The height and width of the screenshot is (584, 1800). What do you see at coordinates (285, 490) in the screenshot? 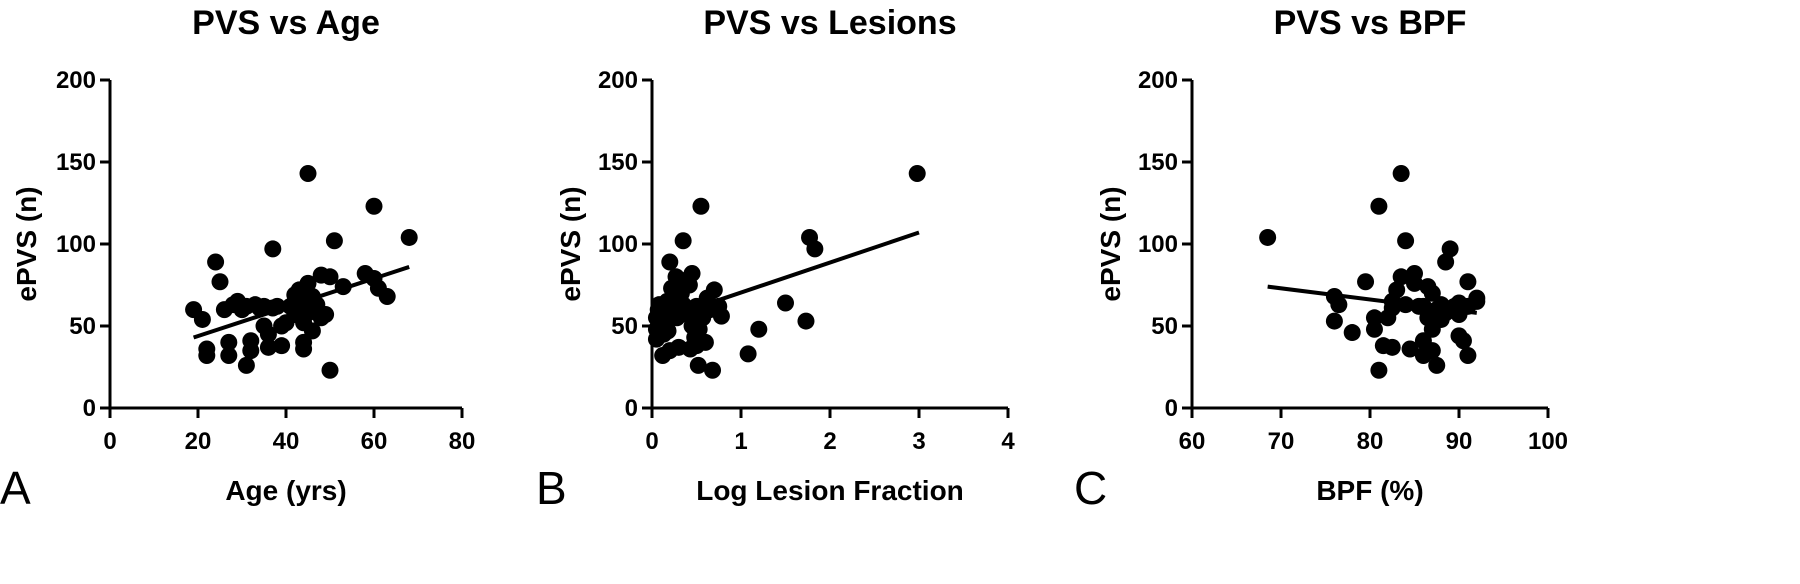
I see `x-axis-label: Age (yrs)` at bounding box center [285, 490].